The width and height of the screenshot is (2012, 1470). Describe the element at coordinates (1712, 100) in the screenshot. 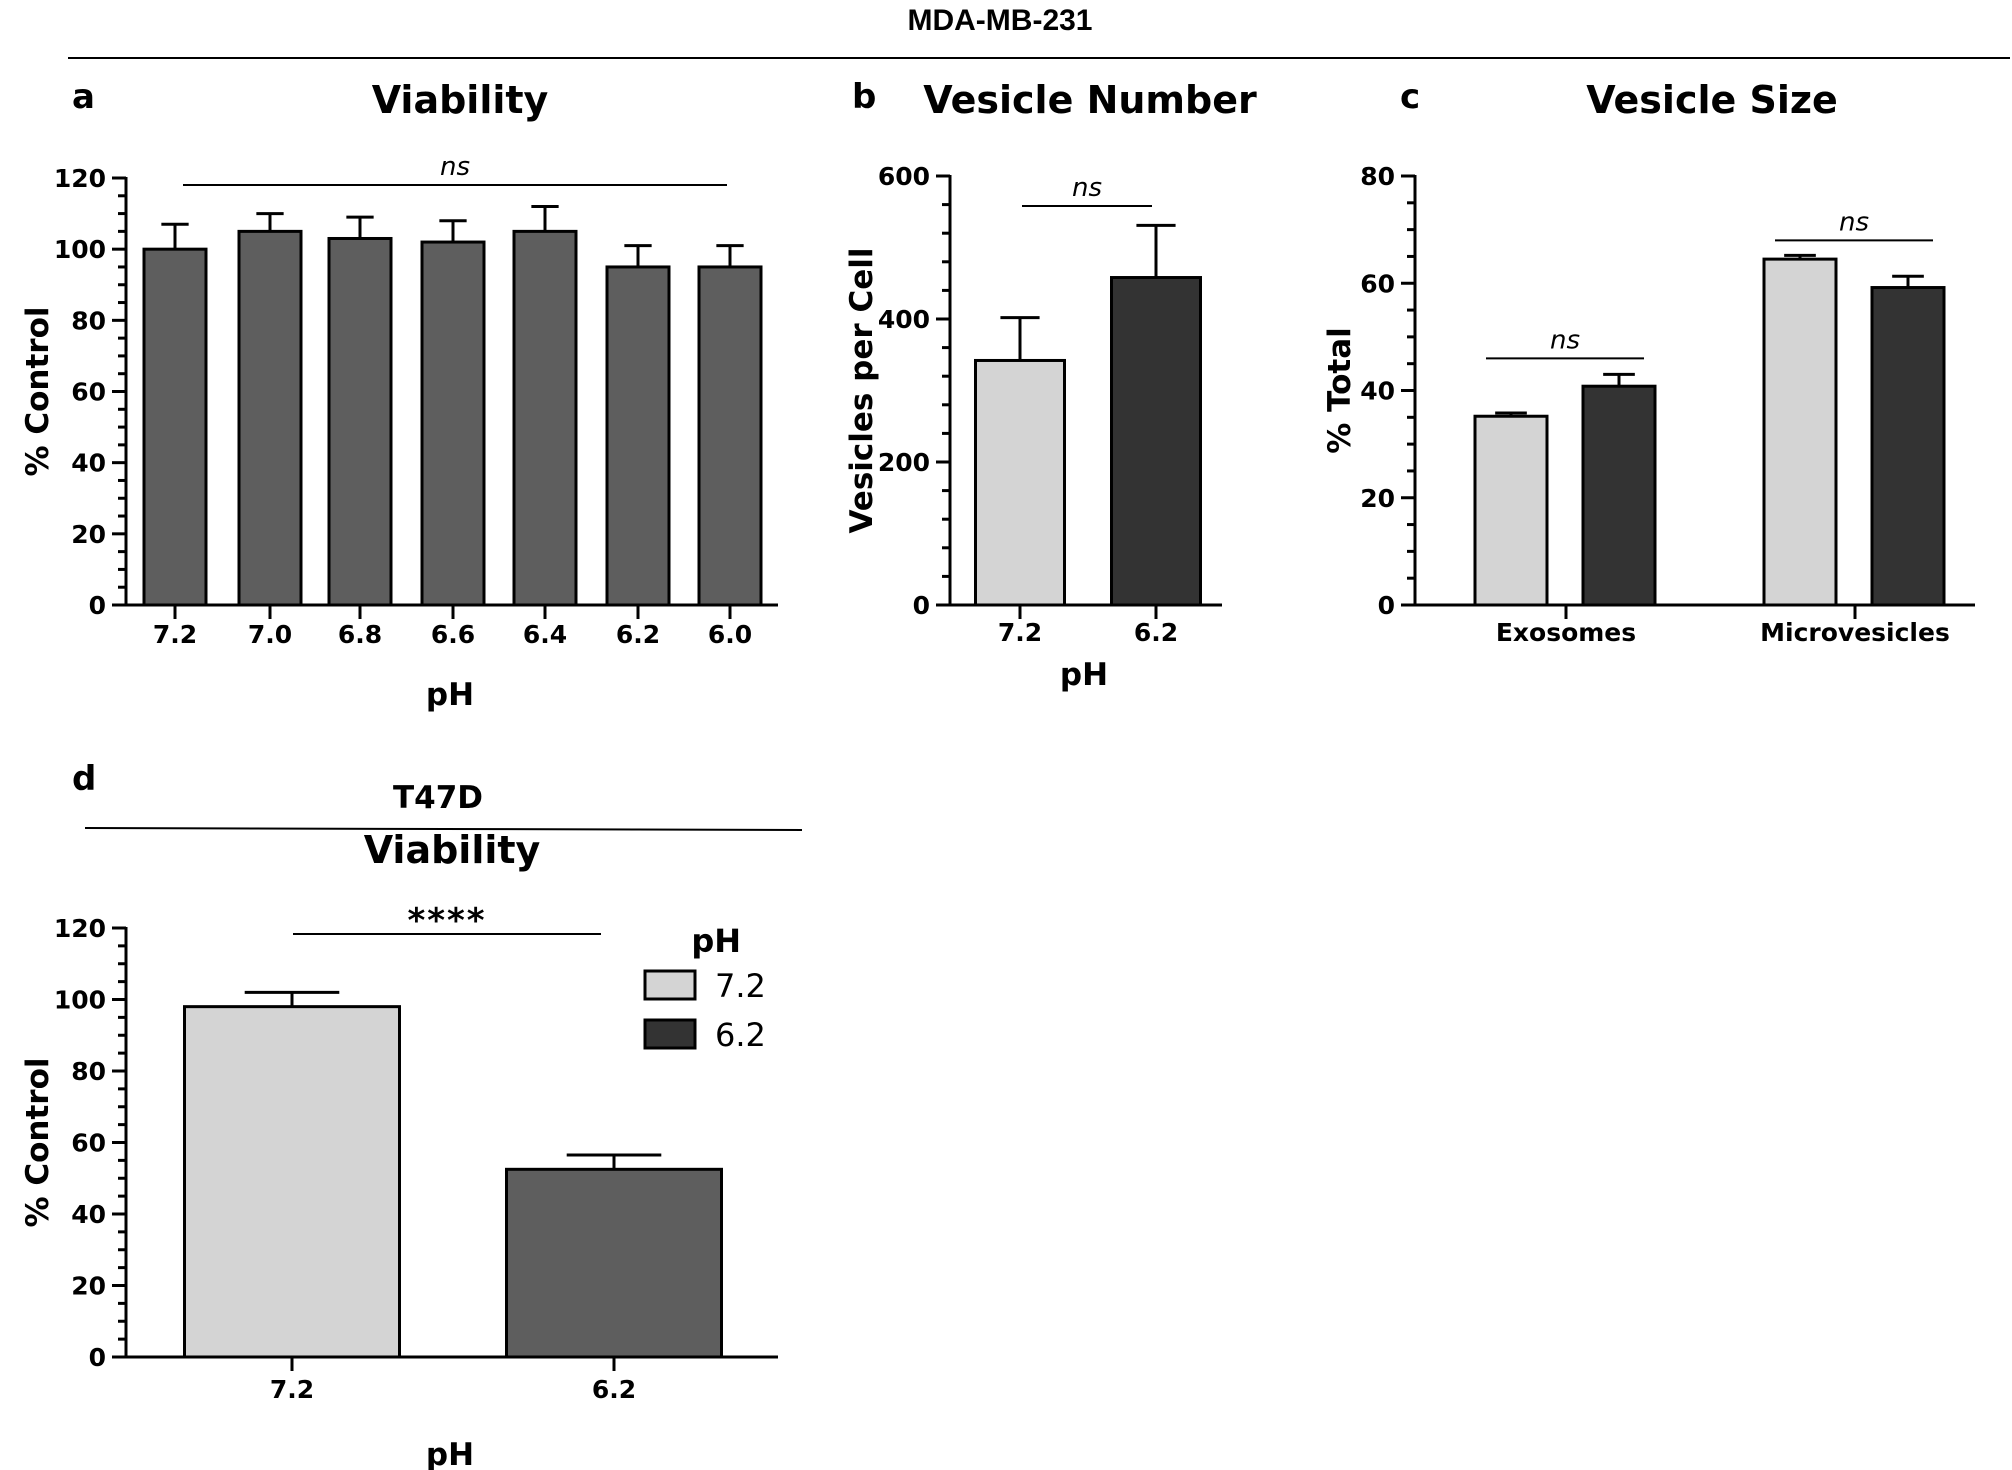

I see `chart-title: Vesicle Size` at that location.